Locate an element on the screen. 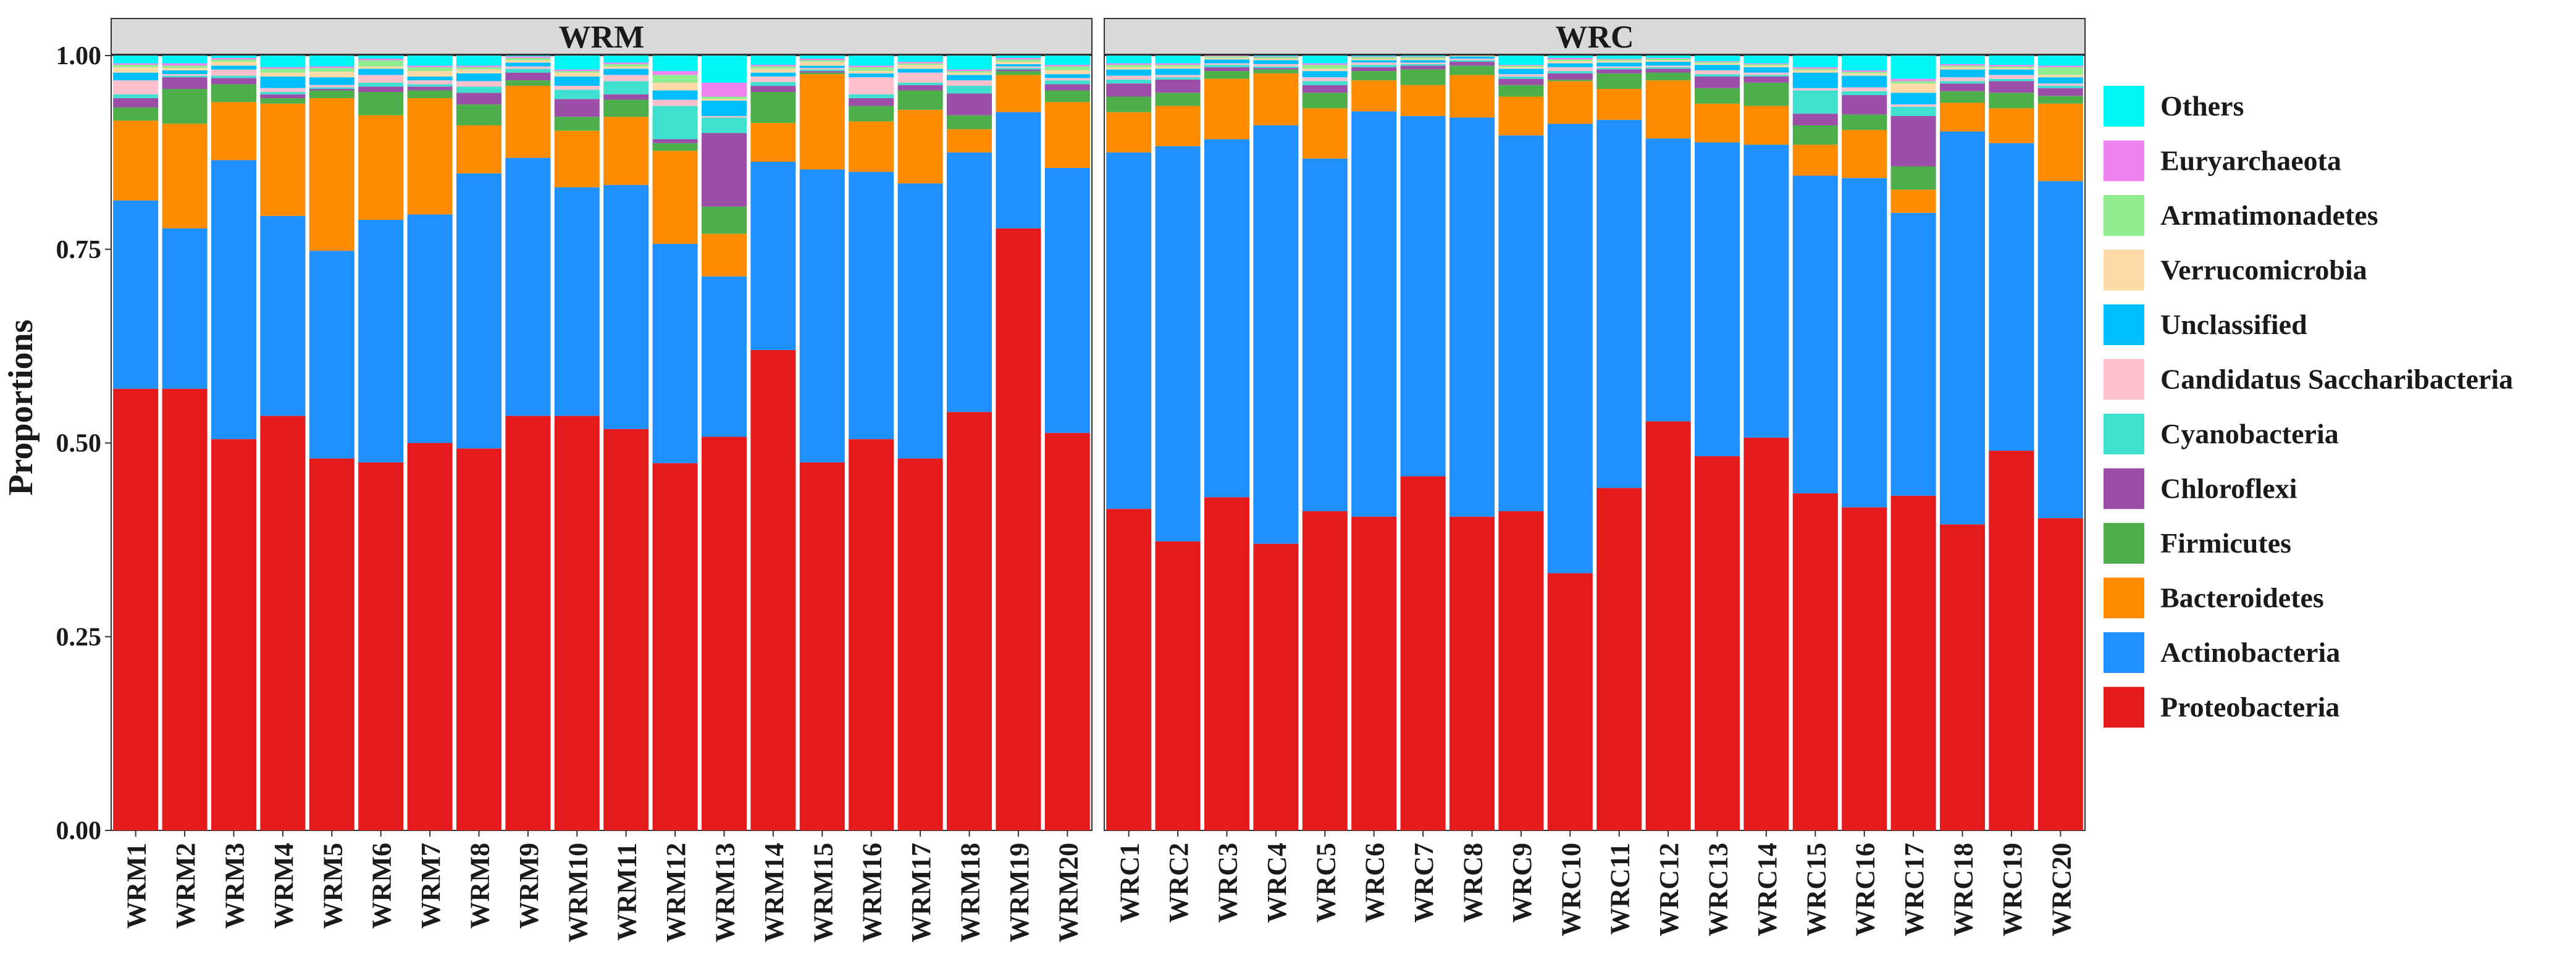 The image size is (2576, 965). x-tick-label: WRC5 is located at coordinates (1326, 883).